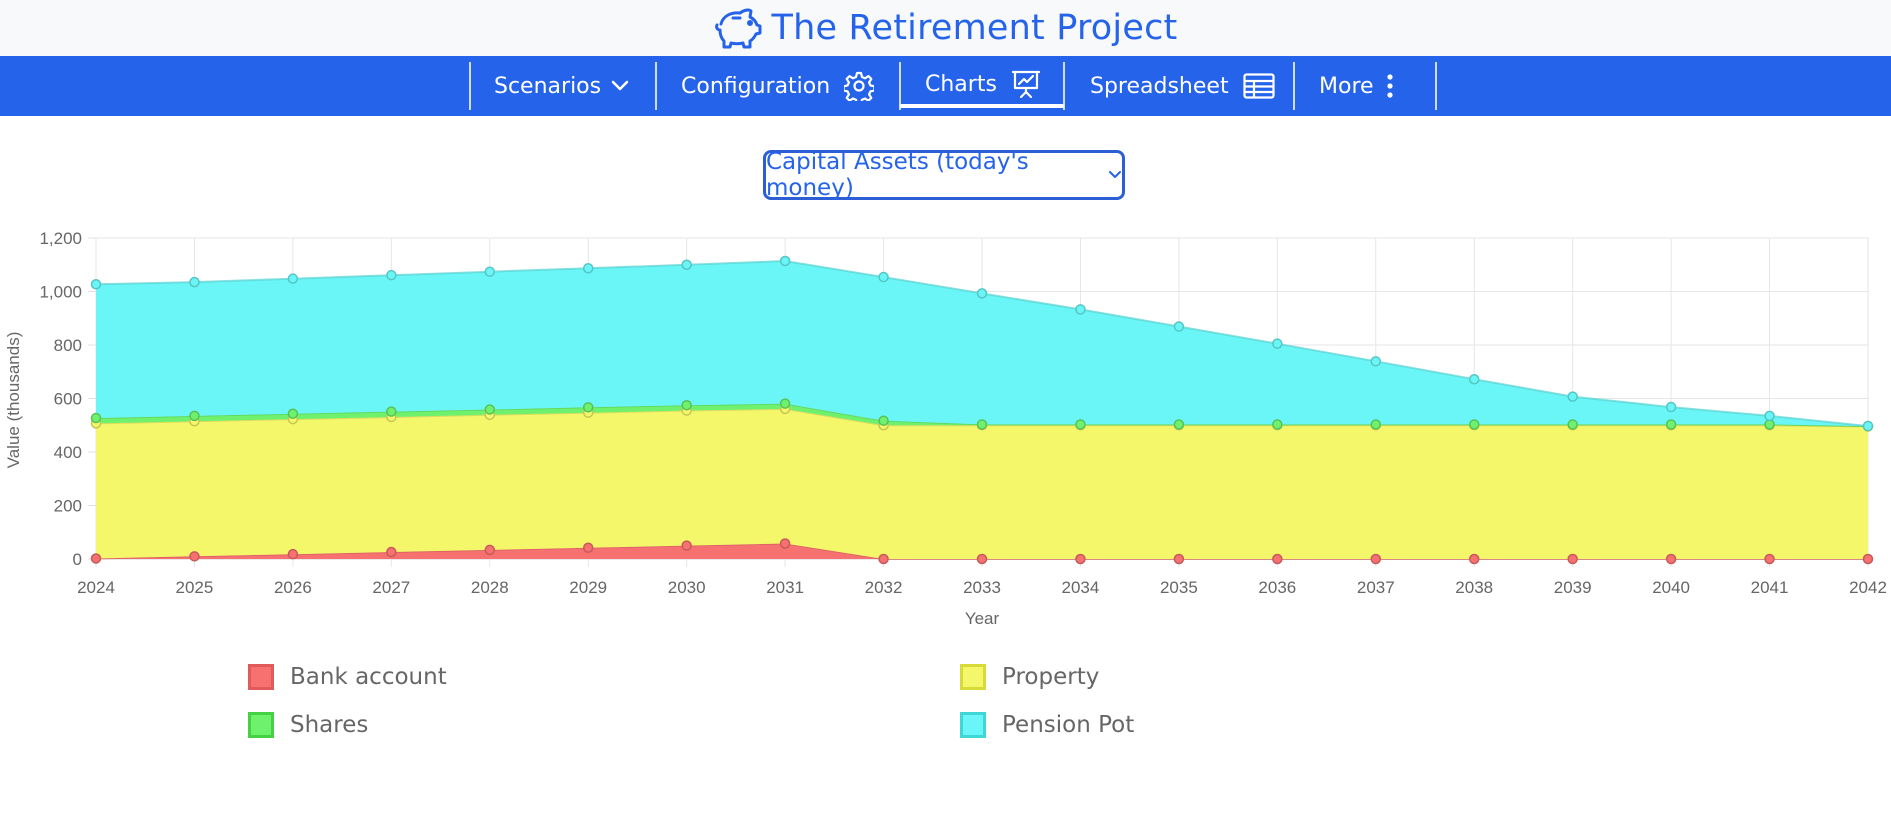 This screenshot has width=1891, height=813. Describe the element at coordinates (1356, 86) in the screenshot. I see `nav-more: More` at that location.